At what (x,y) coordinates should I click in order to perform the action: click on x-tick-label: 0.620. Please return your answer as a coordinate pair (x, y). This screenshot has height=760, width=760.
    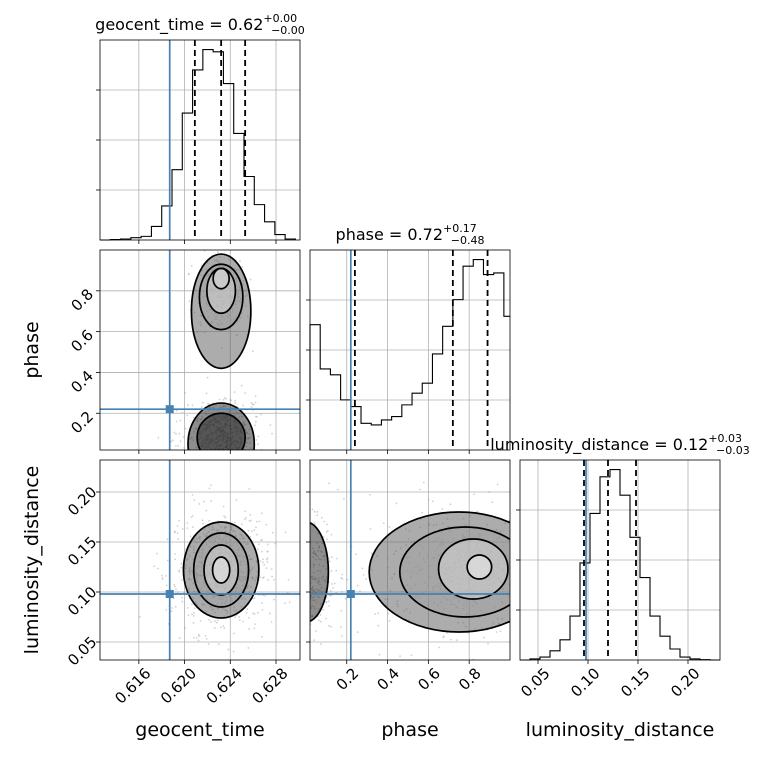
    Looking at the image, I should click on (178, 685).